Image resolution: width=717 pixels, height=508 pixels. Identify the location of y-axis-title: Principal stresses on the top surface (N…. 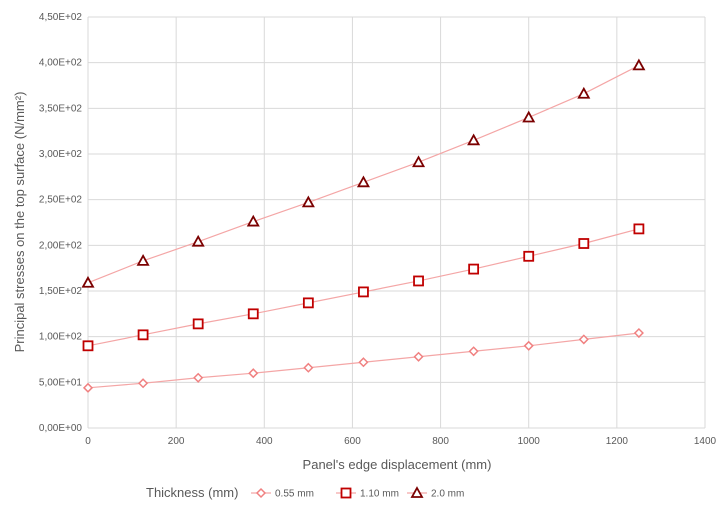
(19, 222).